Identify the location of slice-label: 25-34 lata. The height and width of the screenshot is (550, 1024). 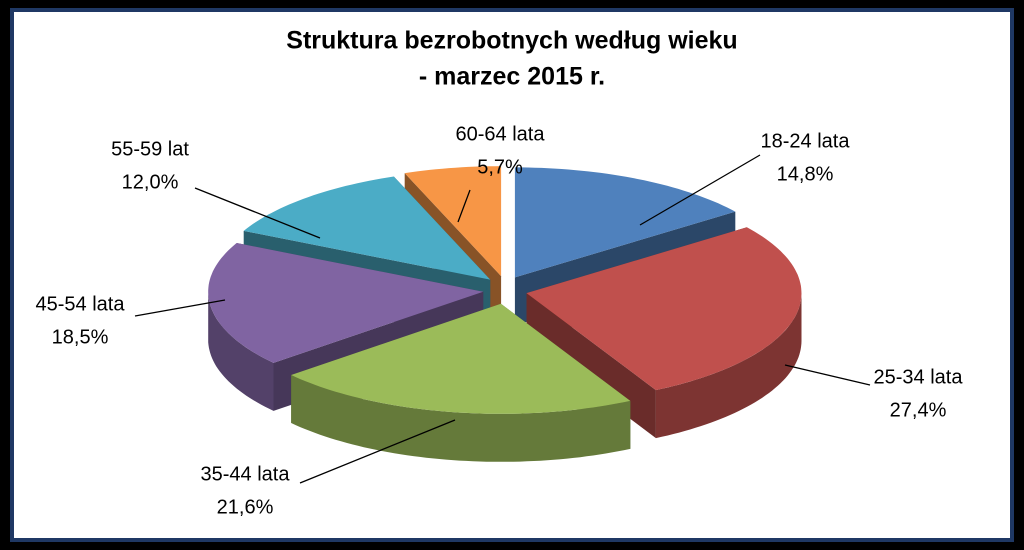
(919, 377).